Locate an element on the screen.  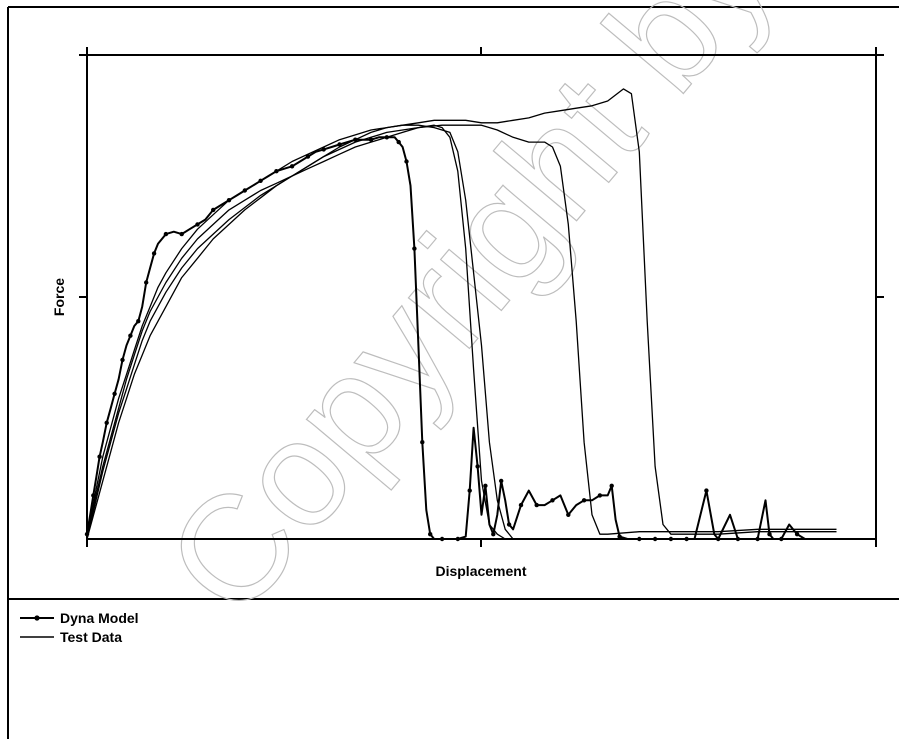
legend-item-test-data: Test Data is located at coordinates (71, 637).